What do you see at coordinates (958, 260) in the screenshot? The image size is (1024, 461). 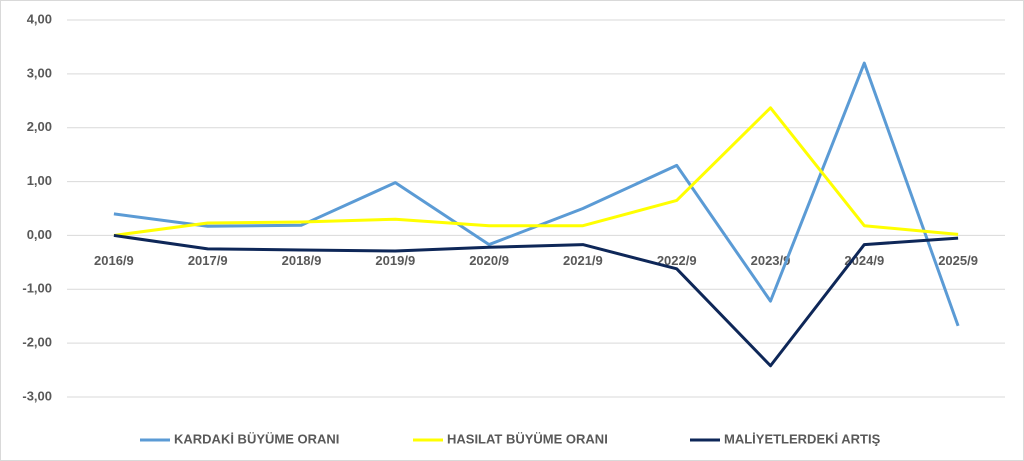 I see `x-tick-label: 2025/9` at bounding box center [958, 260].